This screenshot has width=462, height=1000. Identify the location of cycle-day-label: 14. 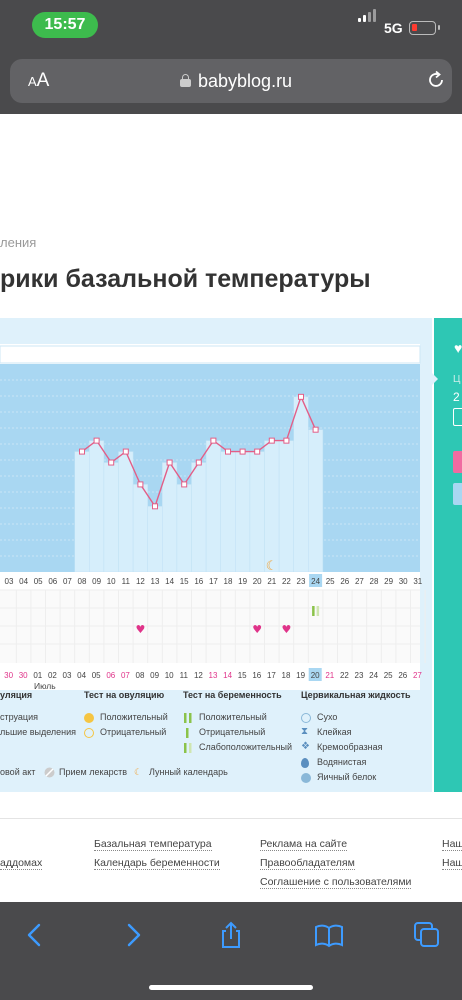
(227, 675).